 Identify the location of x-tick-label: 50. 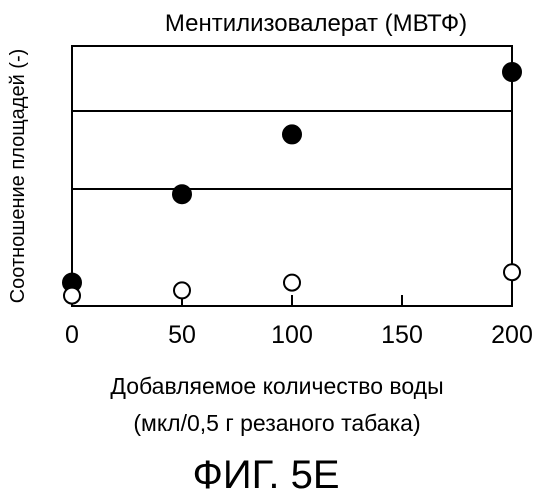
(182, 335).